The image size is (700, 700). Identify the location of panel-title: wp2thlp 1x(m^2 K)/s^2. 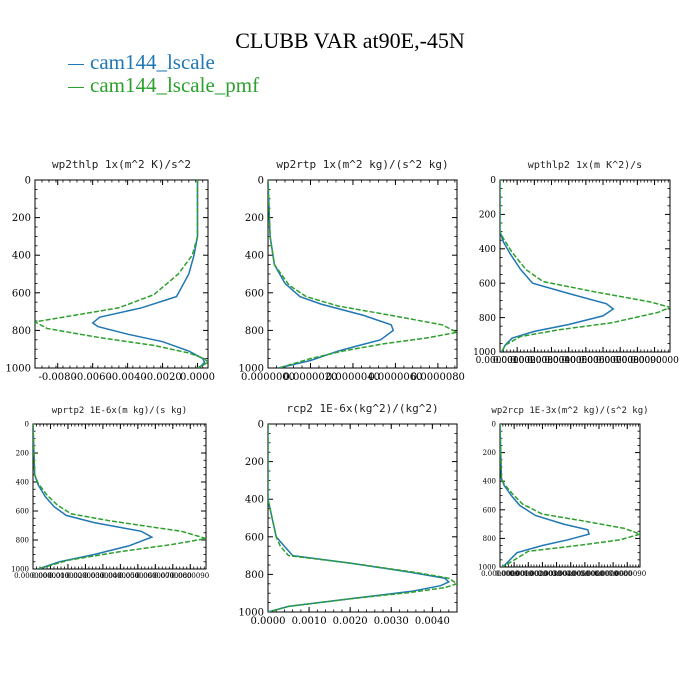
(121, 164).